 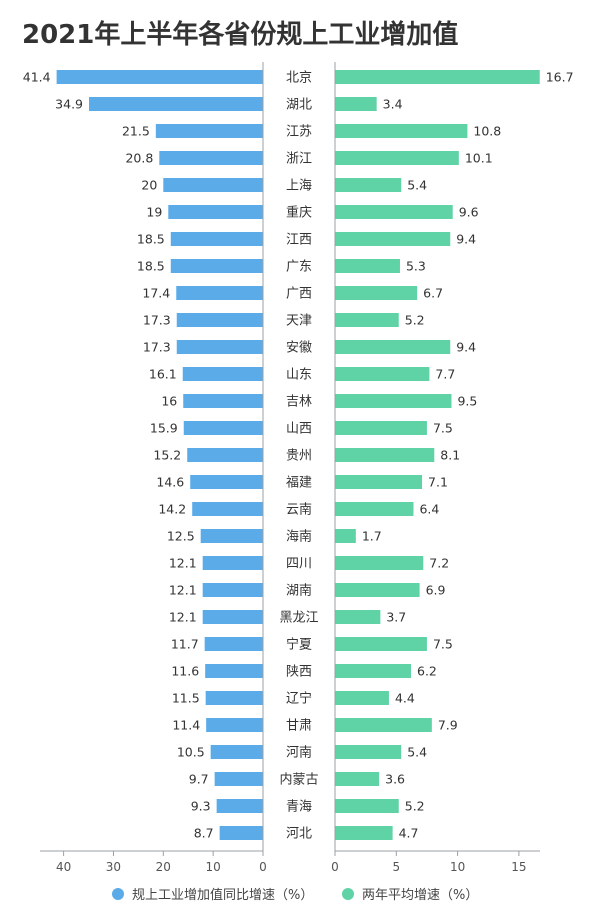 What do you see at coordinates (299, 564) in the screenshot?
I see `province-label: 四川` at bounding box center [299, 564].